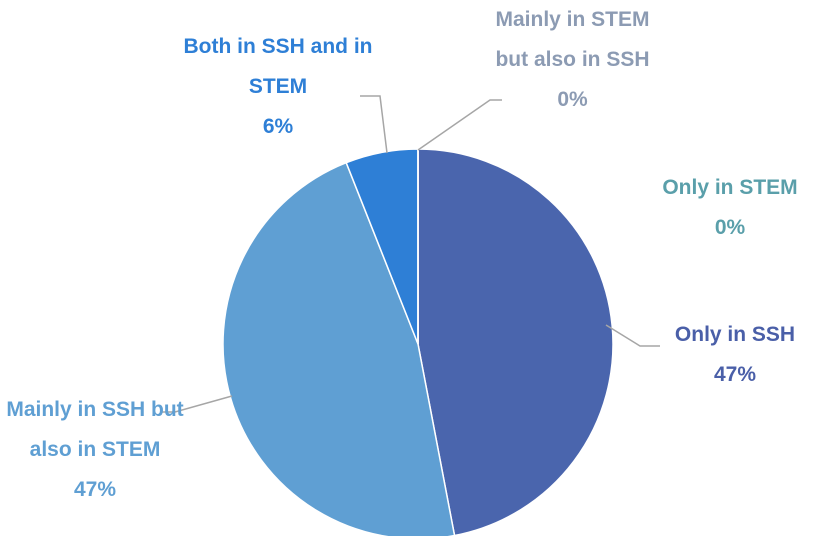  What do you see at coordinates (278, 126) in the screenshot?
I see `value-label: 6%` at bounding box center [278, 126].